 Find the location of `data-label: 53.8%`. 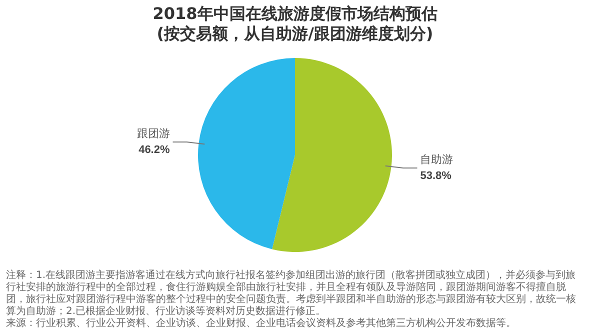

data-label: 53.8% is located at coordinates (436, 176).